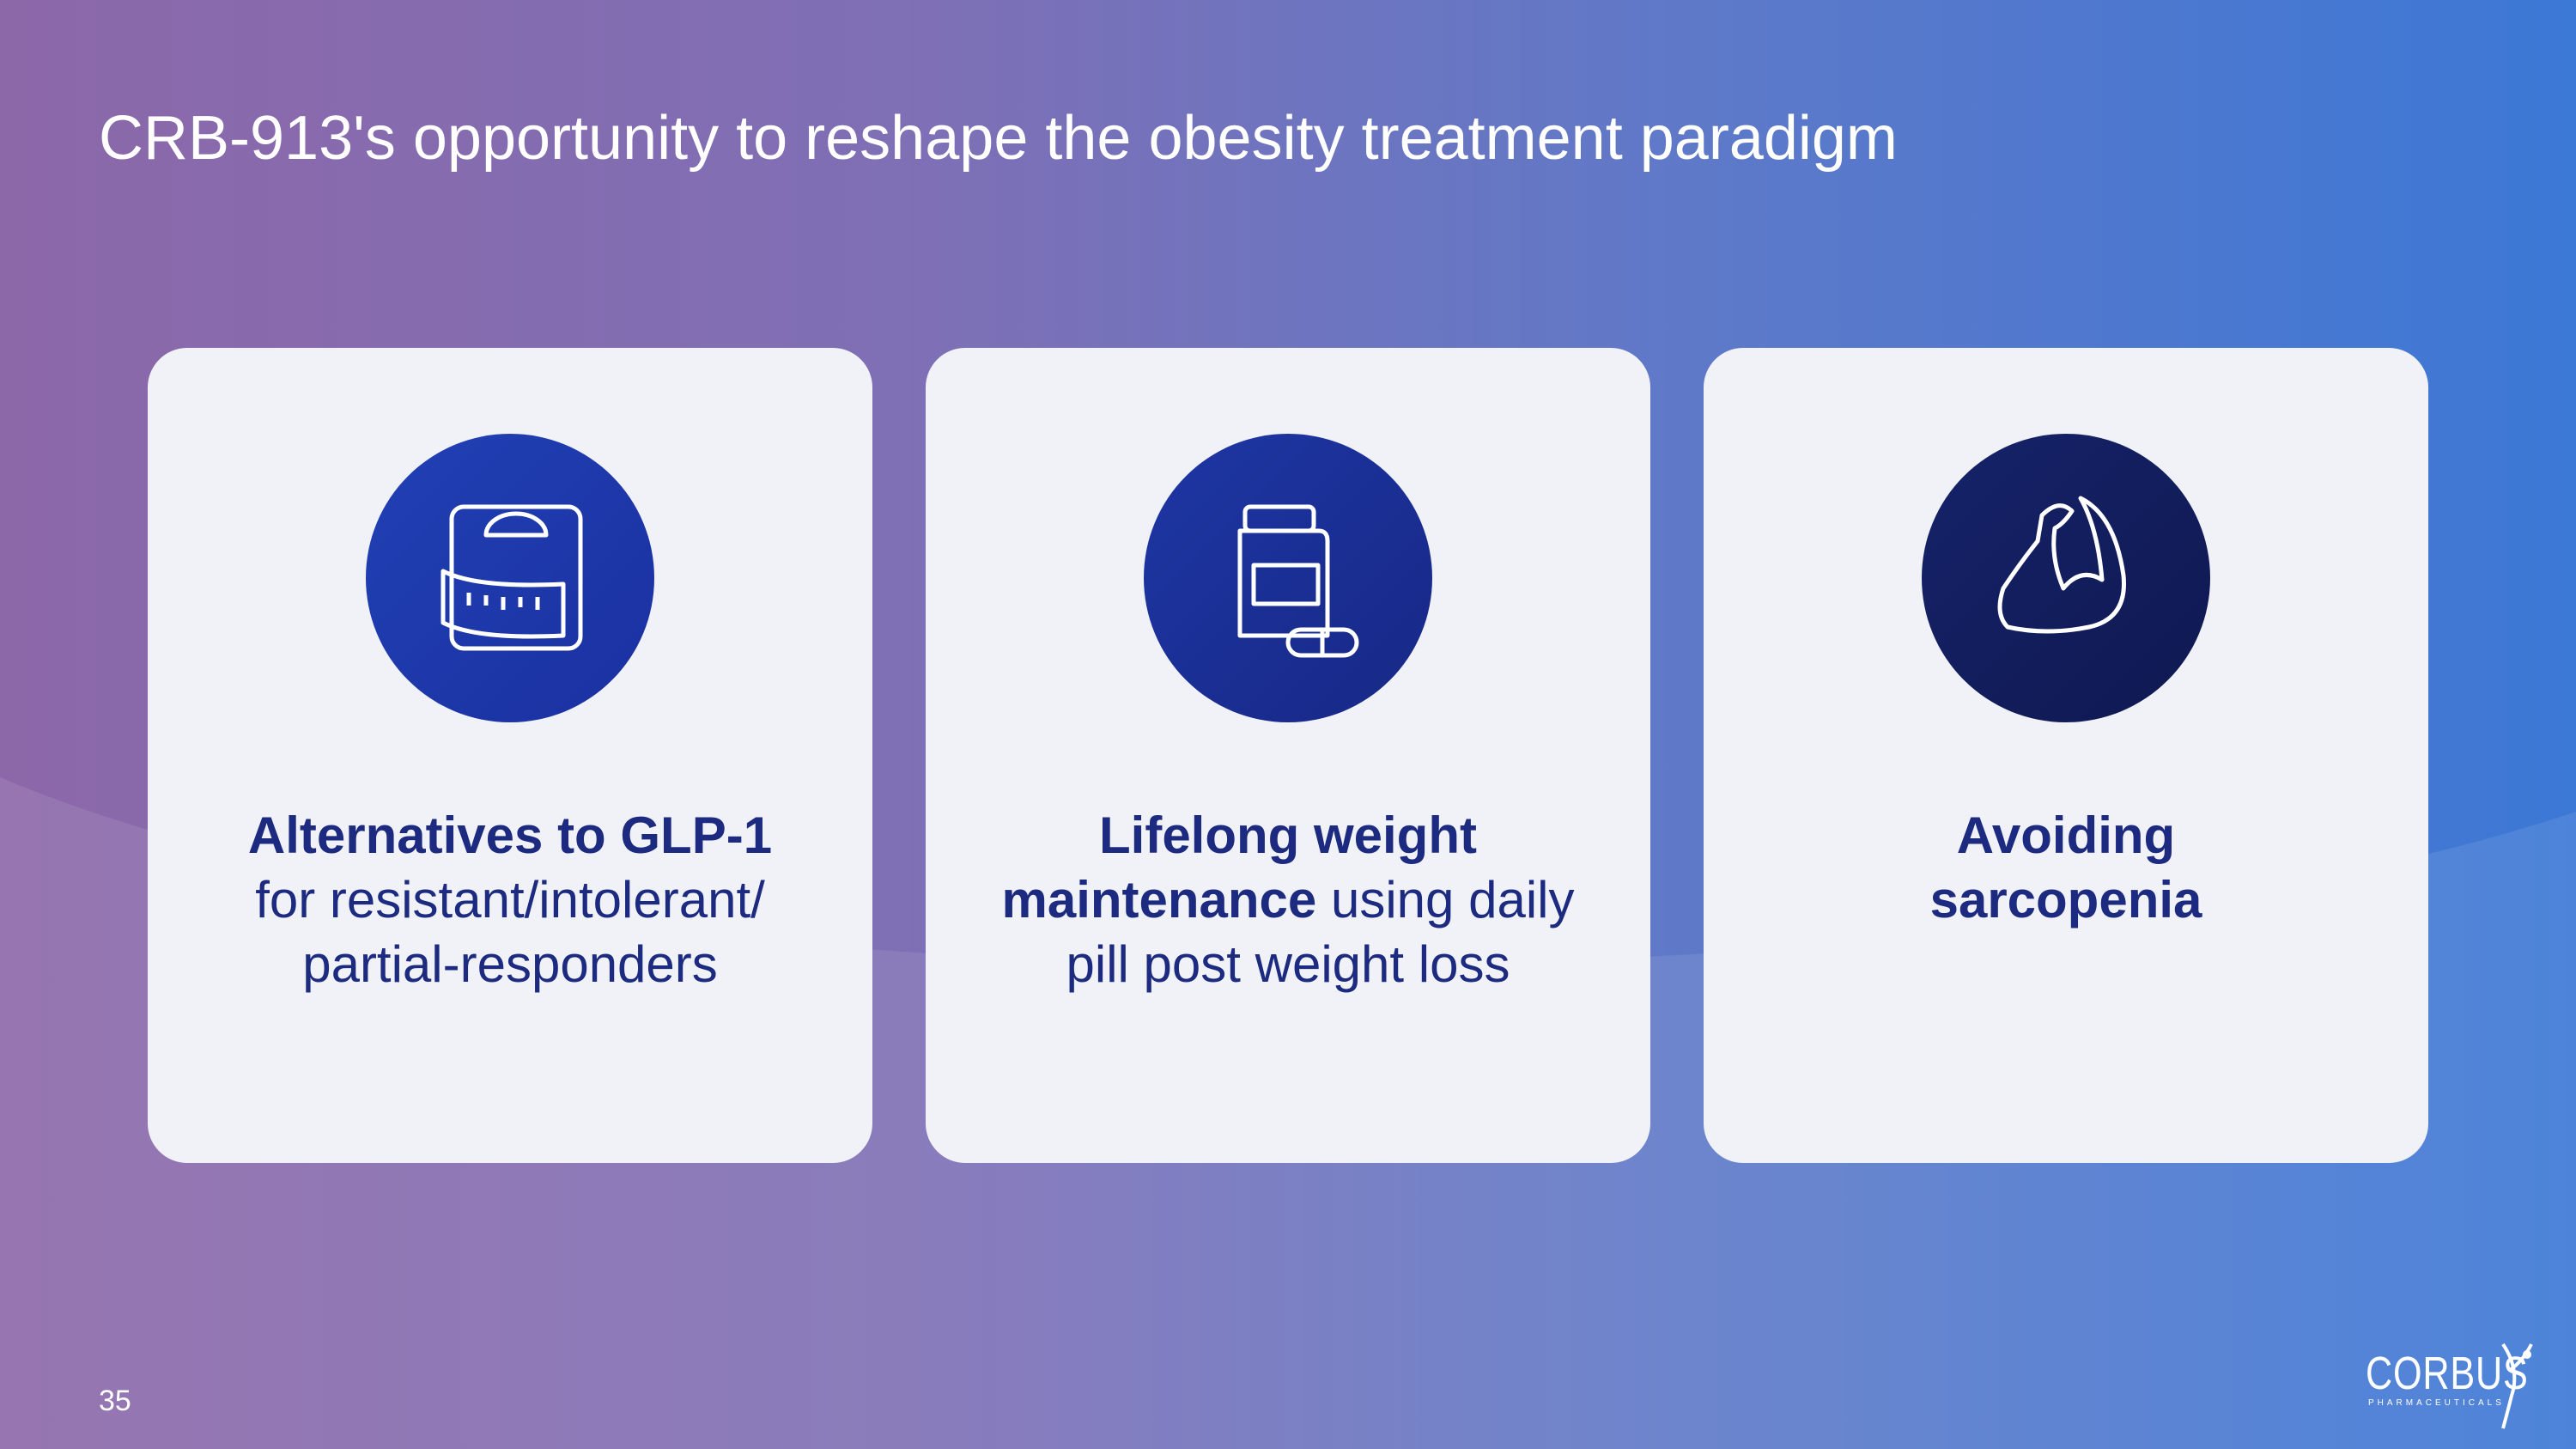 This screenshot has width=2576, height=1449. I want to click on card-text: Avoiding sarcopenia, so click(2066, 867).